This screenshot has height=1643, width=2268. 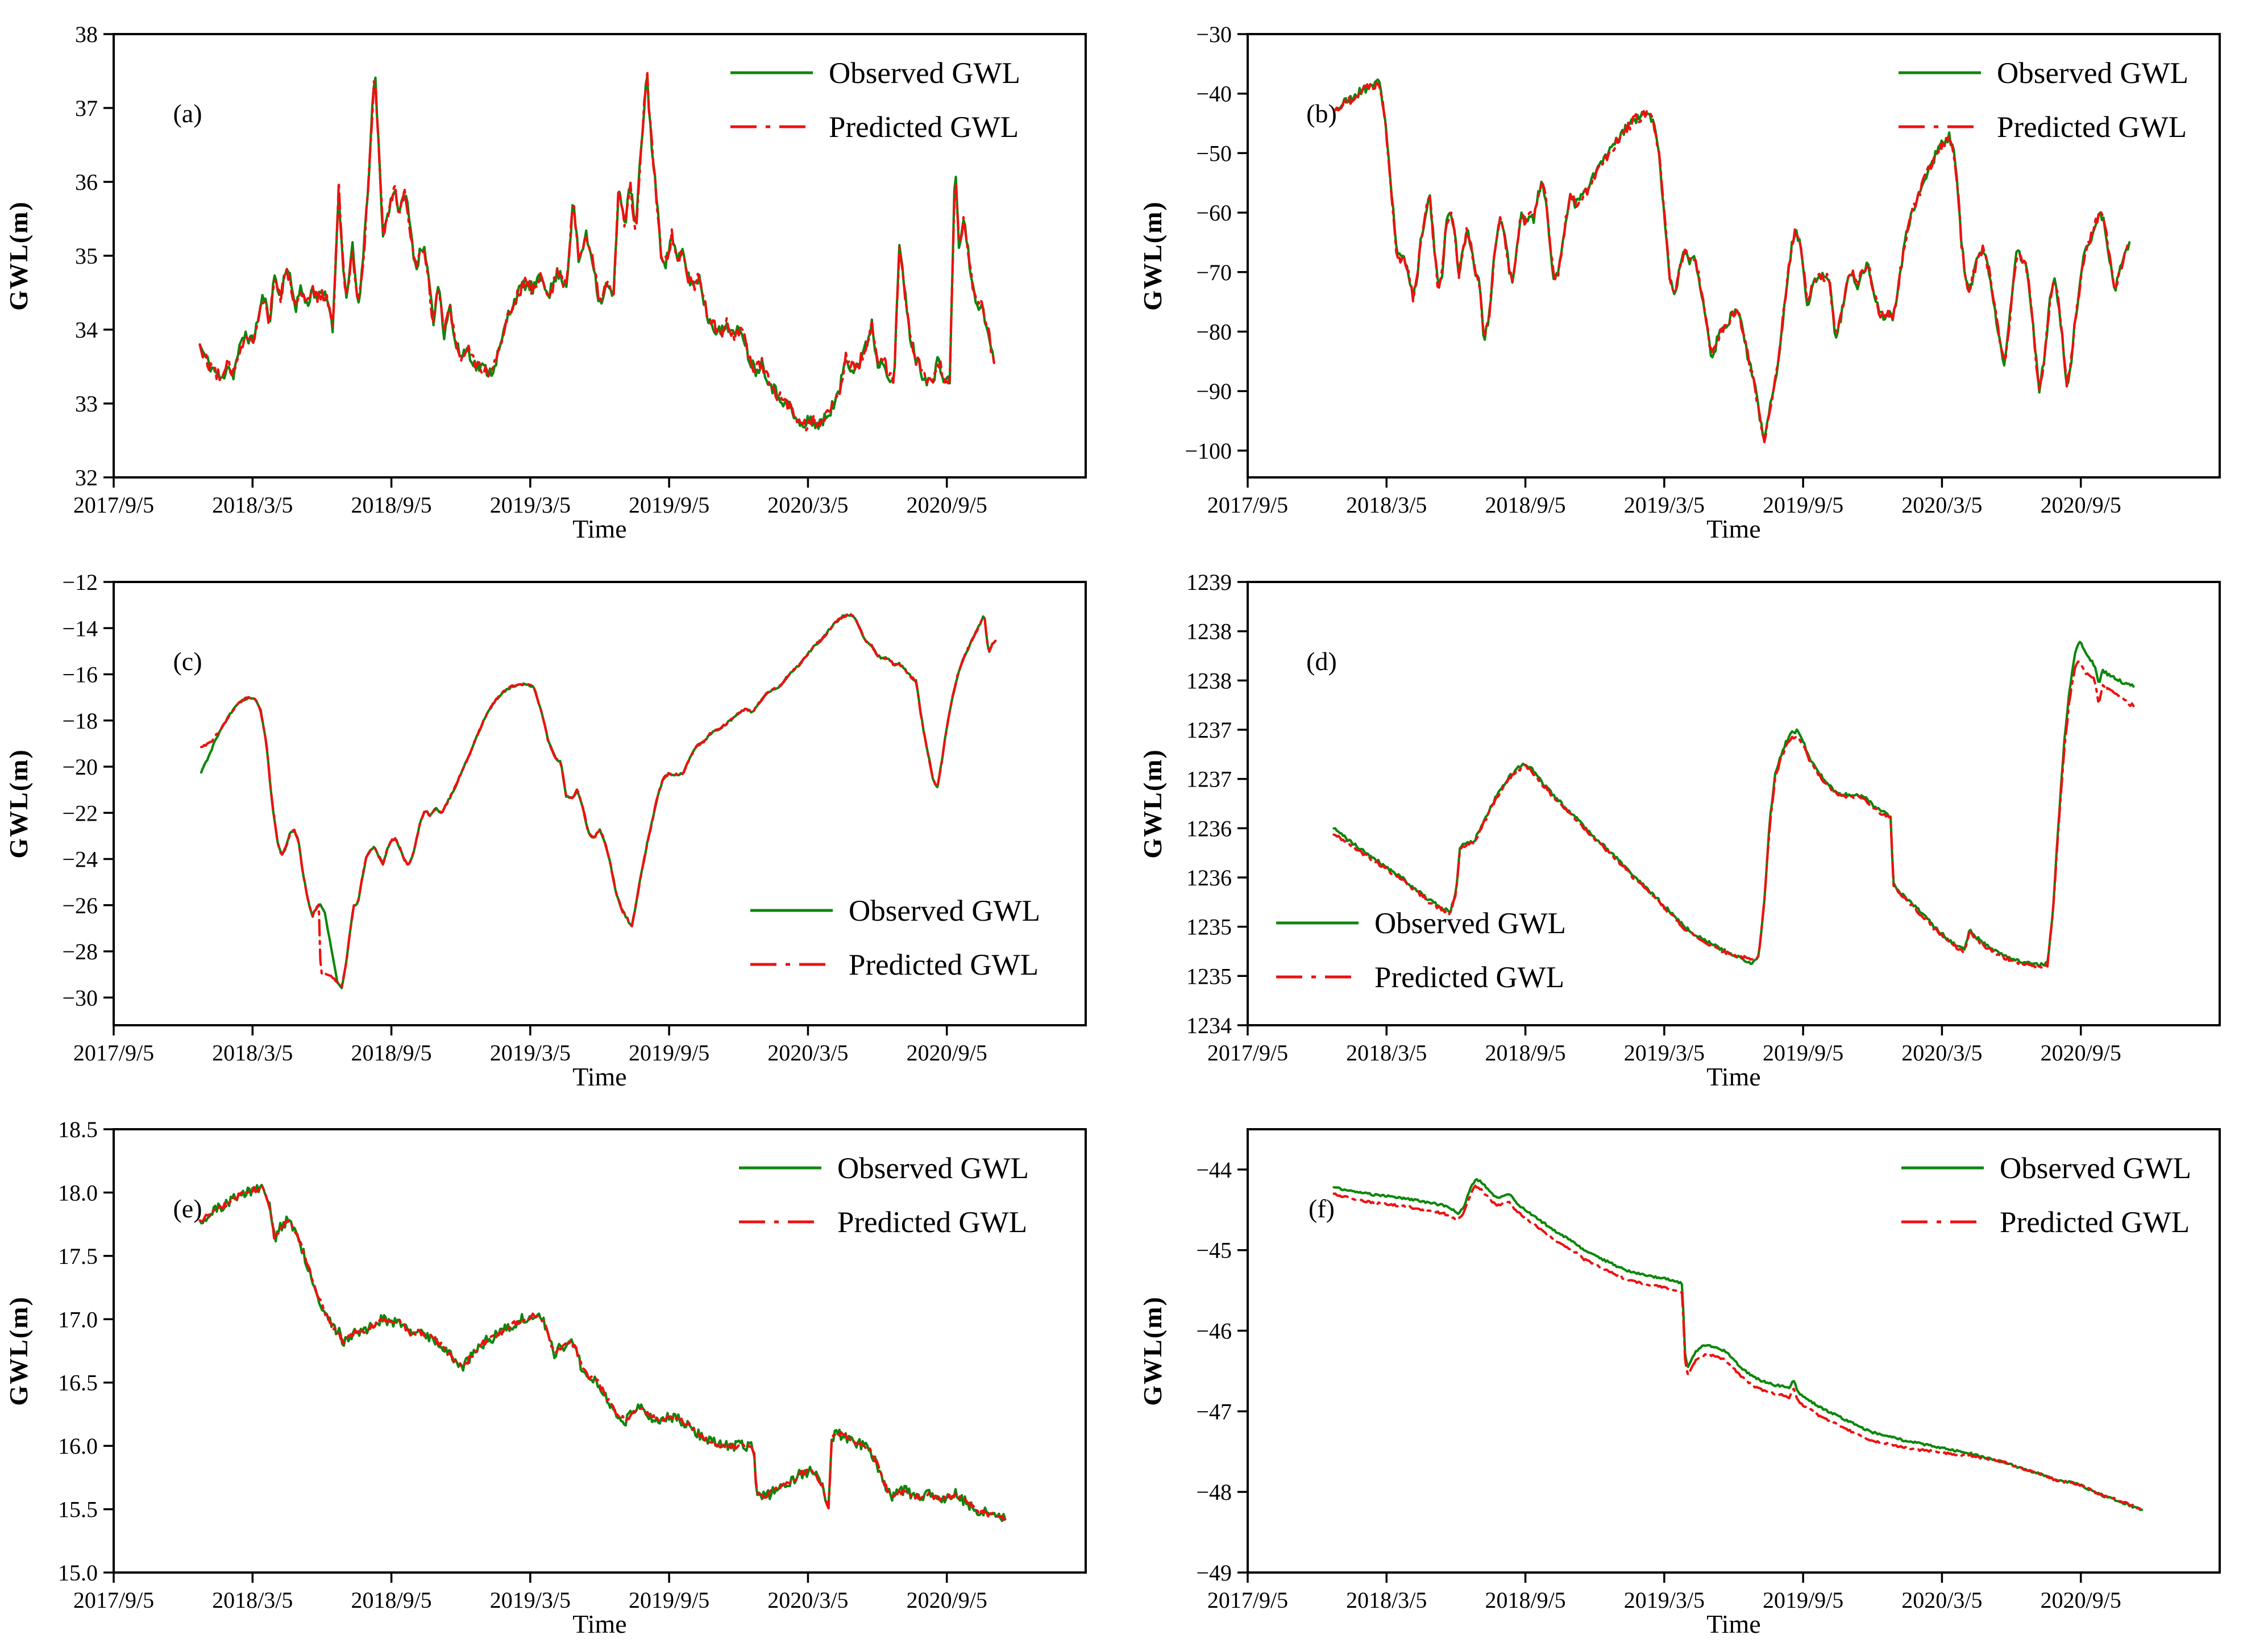 What do you see at coordinates (80, 813) in the screenshot?
I see `y-tick-label: −22` at bounding box center [80, 813].